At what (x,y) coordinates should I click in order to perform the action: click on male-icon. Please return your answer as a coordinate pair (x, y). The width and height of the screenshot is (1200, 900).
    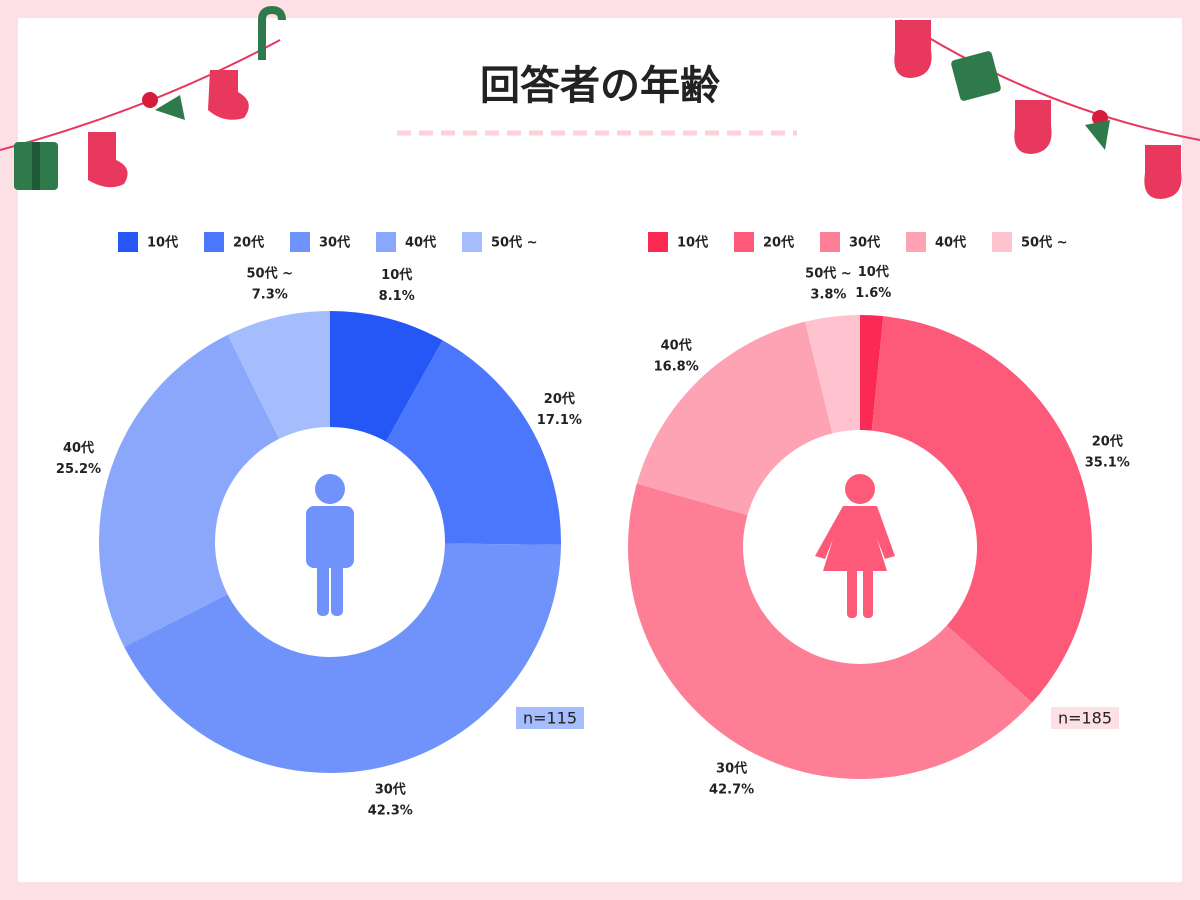
    Looking at the image, I should click on (330, 545).